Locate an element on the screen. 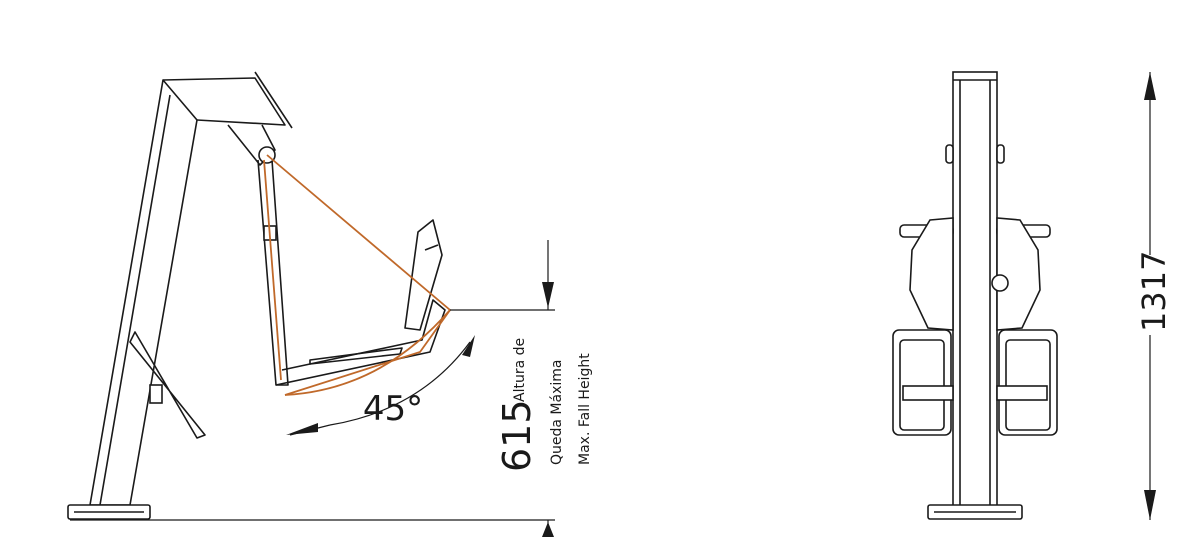  fall-height-label: Altura de is located at coordinates (520, 370).